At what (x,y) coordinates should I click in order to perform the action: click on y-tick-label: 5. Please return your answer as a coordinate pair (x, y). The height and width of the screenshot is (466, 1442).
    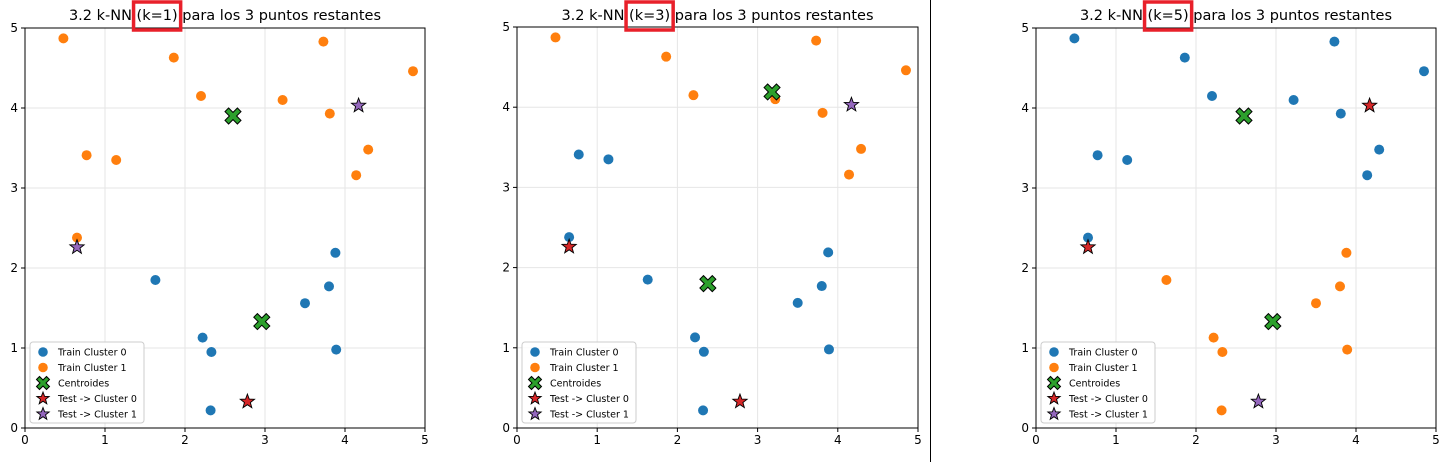
    Looking at the image, I should click on (1025, 28).